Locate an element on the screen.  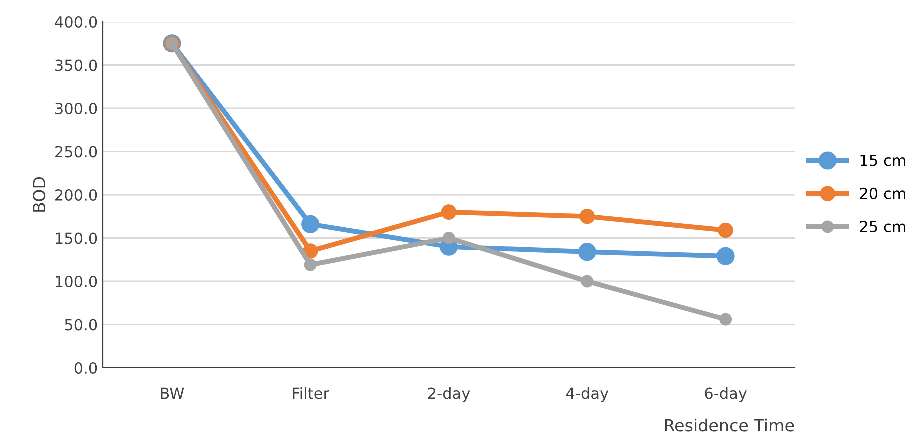
y-tick-label: 150.0 is located at coordinates (77, 238).